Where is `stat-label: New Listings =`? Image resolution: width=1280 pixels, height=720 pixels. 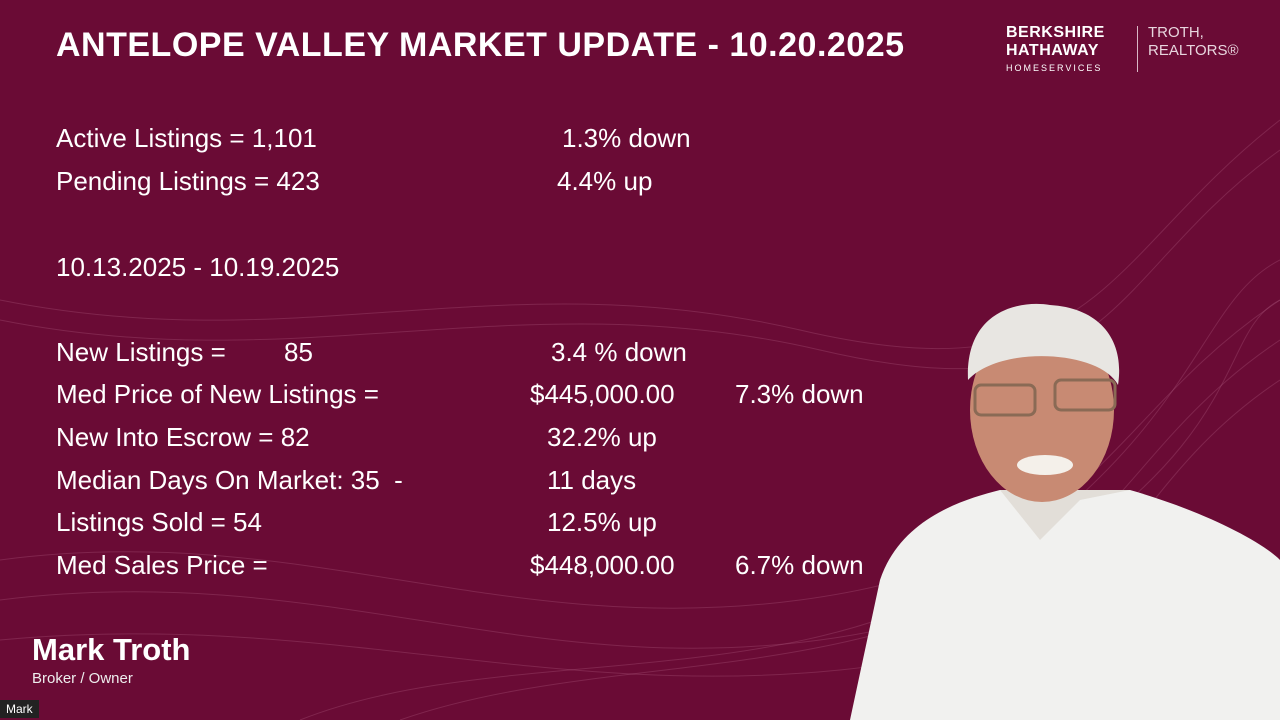
stat-label: New Listings = is located at coordinates (141, 352).